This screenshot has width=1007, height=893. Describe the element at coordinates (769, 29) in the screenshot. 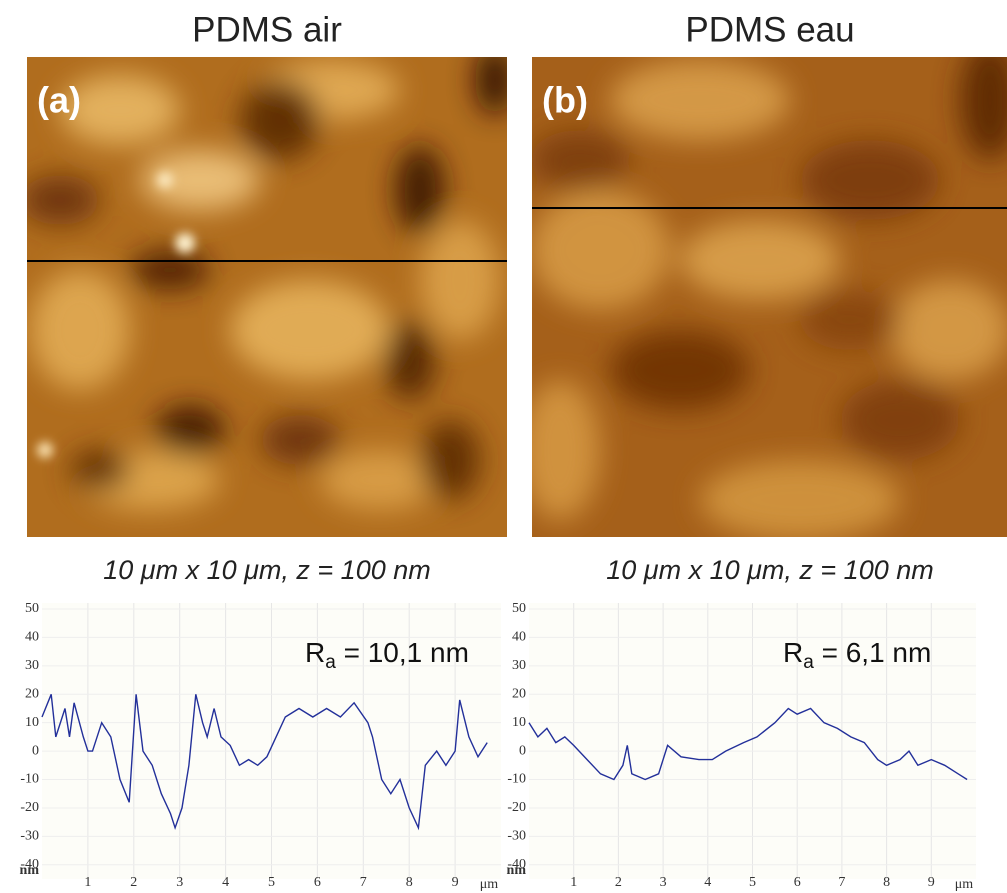

I see `panel-title: PDMS eau` at that location.